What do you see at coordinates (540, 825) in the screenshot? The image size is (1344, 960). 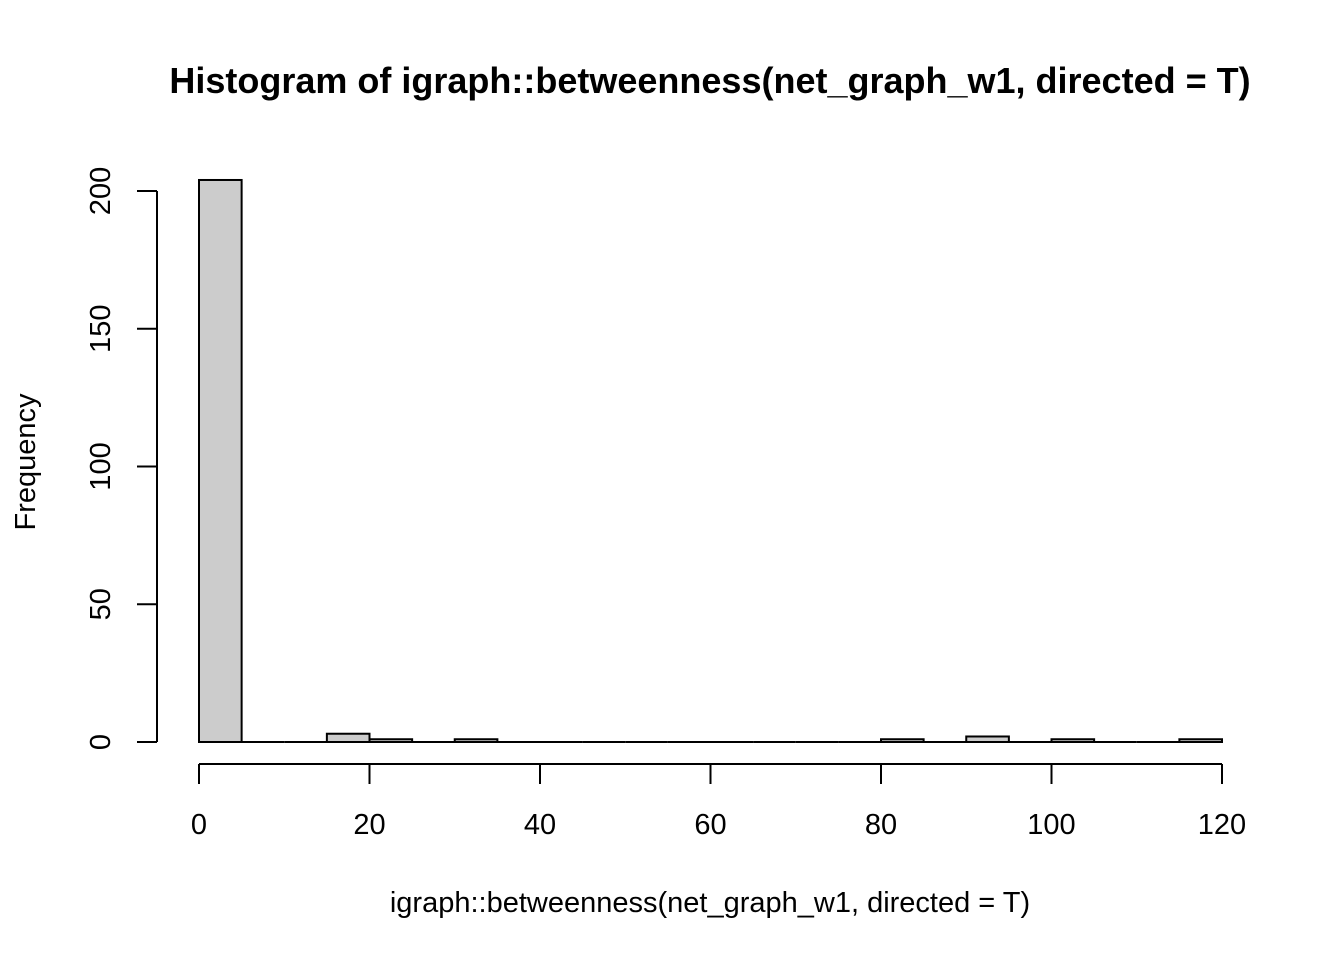 I see `x-axis-tick-label: 40` at bounding box center [540, 825].